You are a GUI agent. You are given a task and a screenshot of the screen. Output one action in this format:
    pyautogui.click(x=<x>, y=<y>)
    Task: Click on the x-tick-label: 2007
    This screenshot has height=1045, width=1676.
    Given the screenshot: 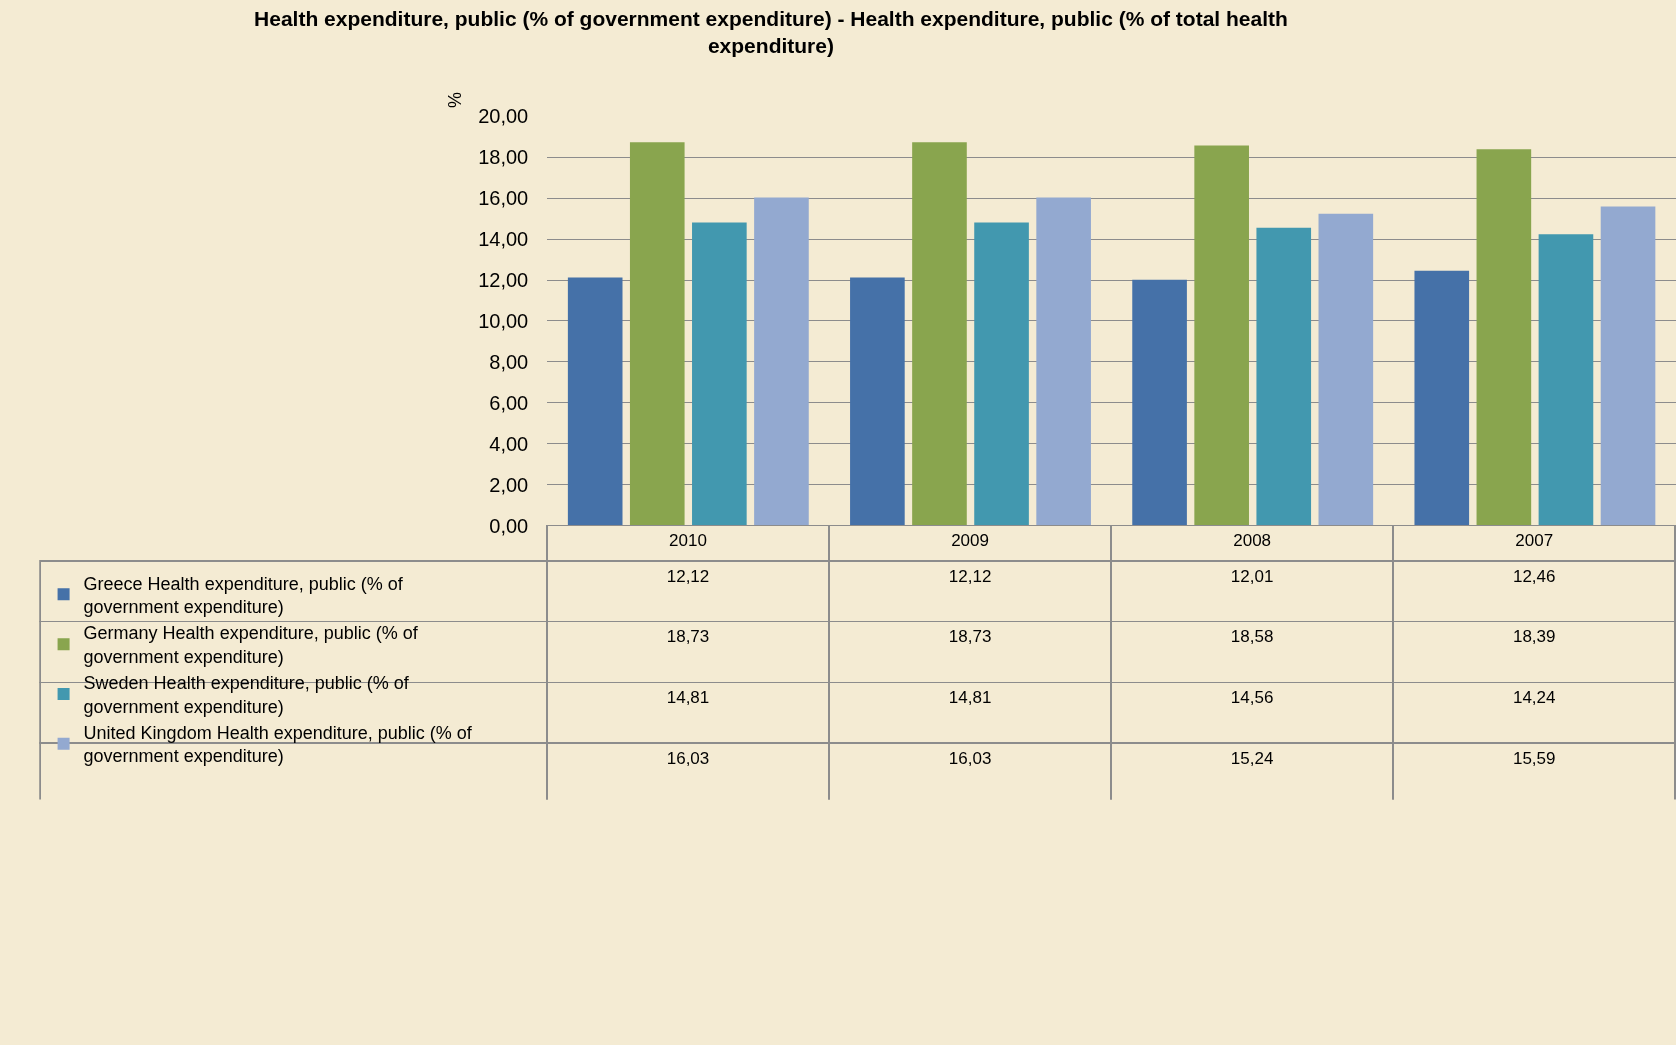 What is the action you would take?
    pyautogui.click(x=1534, y=541)
    